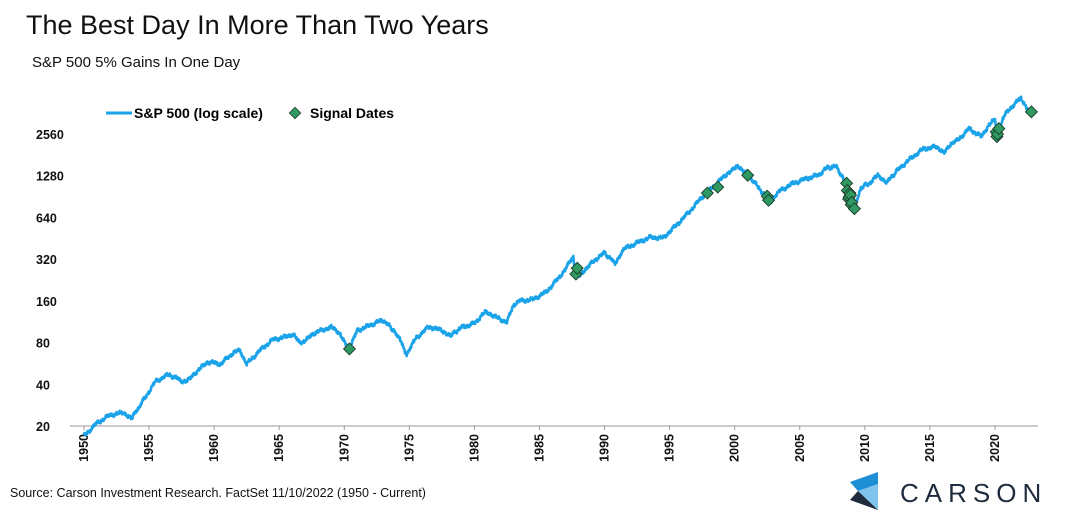 Image resolution: width=1077 pixels, height=516 pixels. Describe the element at coordinates (46, 302) in the screenshot. I see `y-tick-label: 160` at that location.